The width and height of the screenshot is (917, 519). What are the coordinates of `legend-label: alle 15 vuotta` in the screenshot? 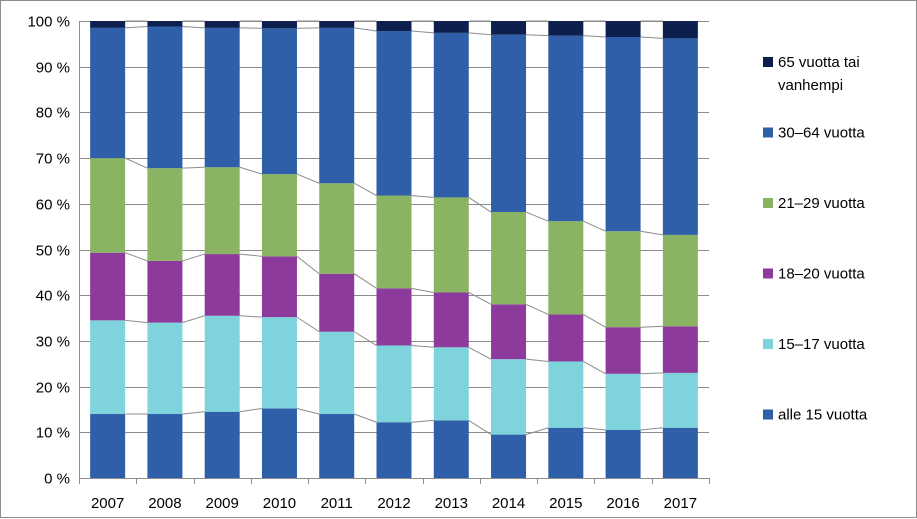 It's located at (823, 415).